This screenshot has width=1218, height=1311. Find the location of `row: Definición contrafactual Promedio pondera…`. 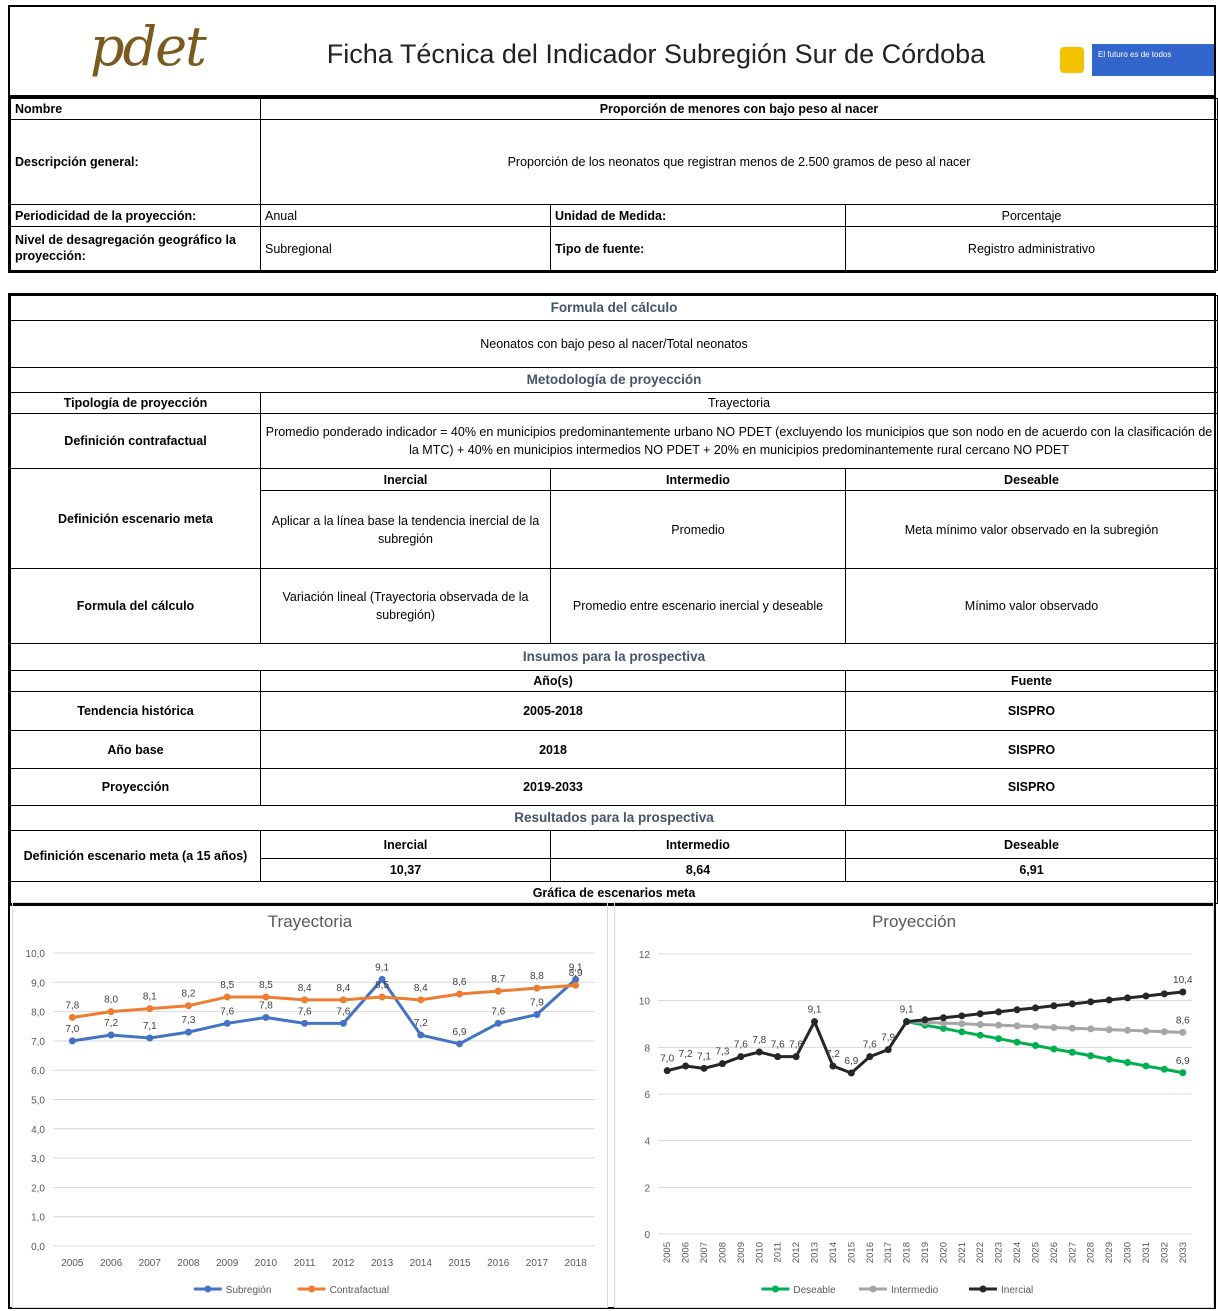

row: Definición contrafactual Promedio pondera… is located at coordinates (614, 441).